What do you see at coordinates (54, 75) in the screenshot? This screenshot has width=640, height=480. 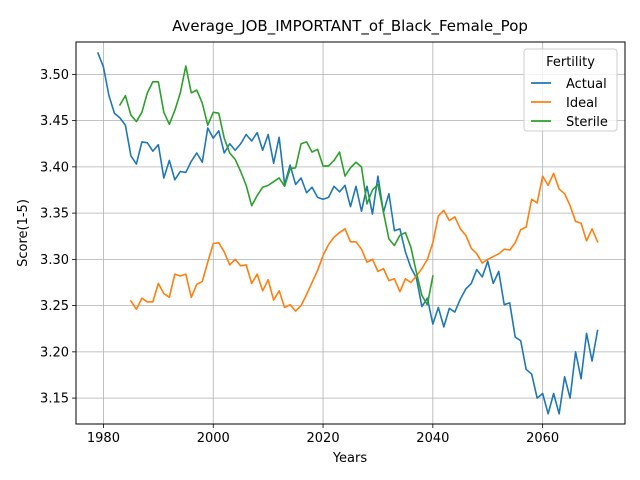 I see `y-tick-label: 3.50` at bounding box center [54, 75].